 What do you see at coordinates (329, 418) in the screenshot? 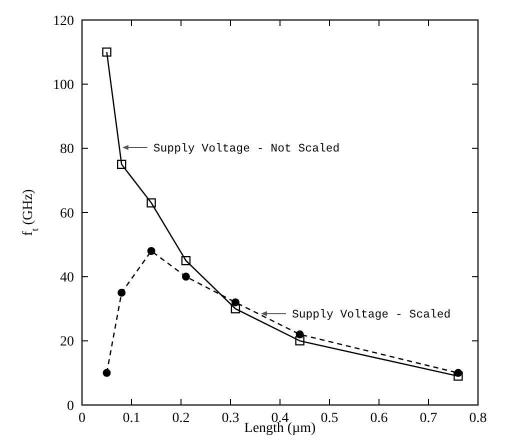
I see `x-tick-label: 0.5` at bounding box center [329, 418].